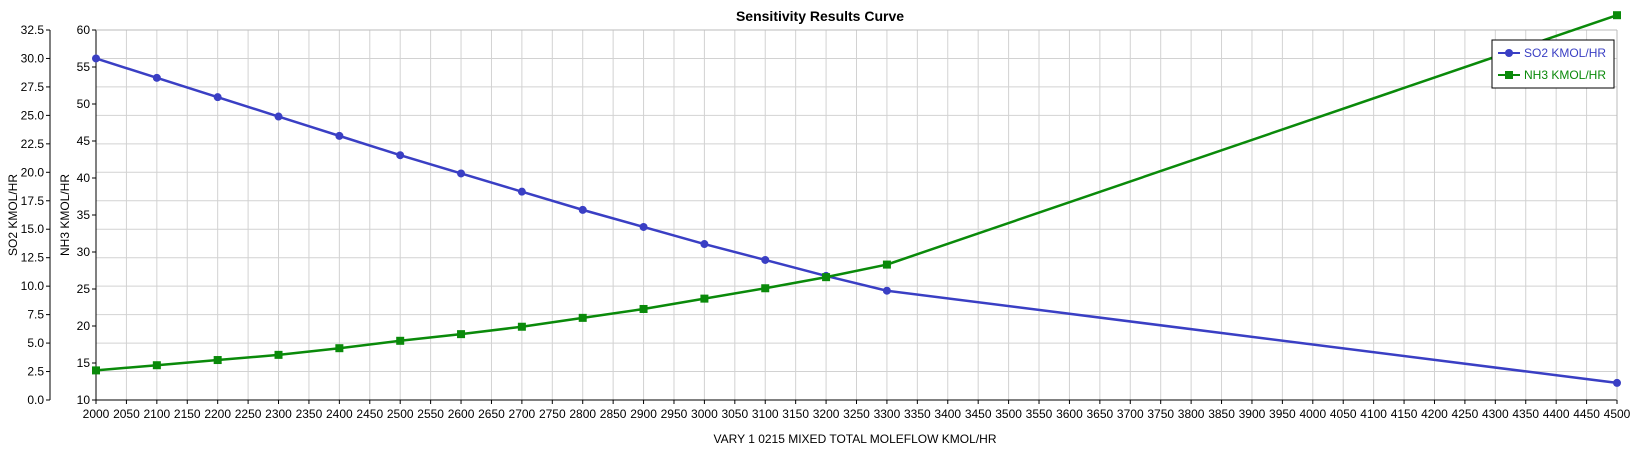 This screenshot has width=1641, height=457. I want to click on x-tick-label: 4300, so click(1495, 414).